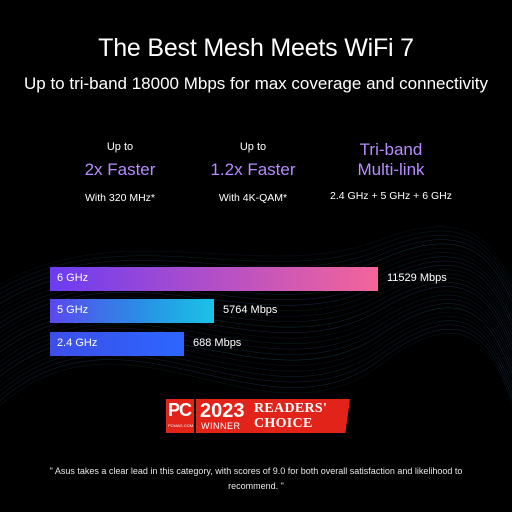 The width and height of the screenshot is (512, 512). I want to click on bar-label-5ghz: 5 GHz, so click(73, 310).